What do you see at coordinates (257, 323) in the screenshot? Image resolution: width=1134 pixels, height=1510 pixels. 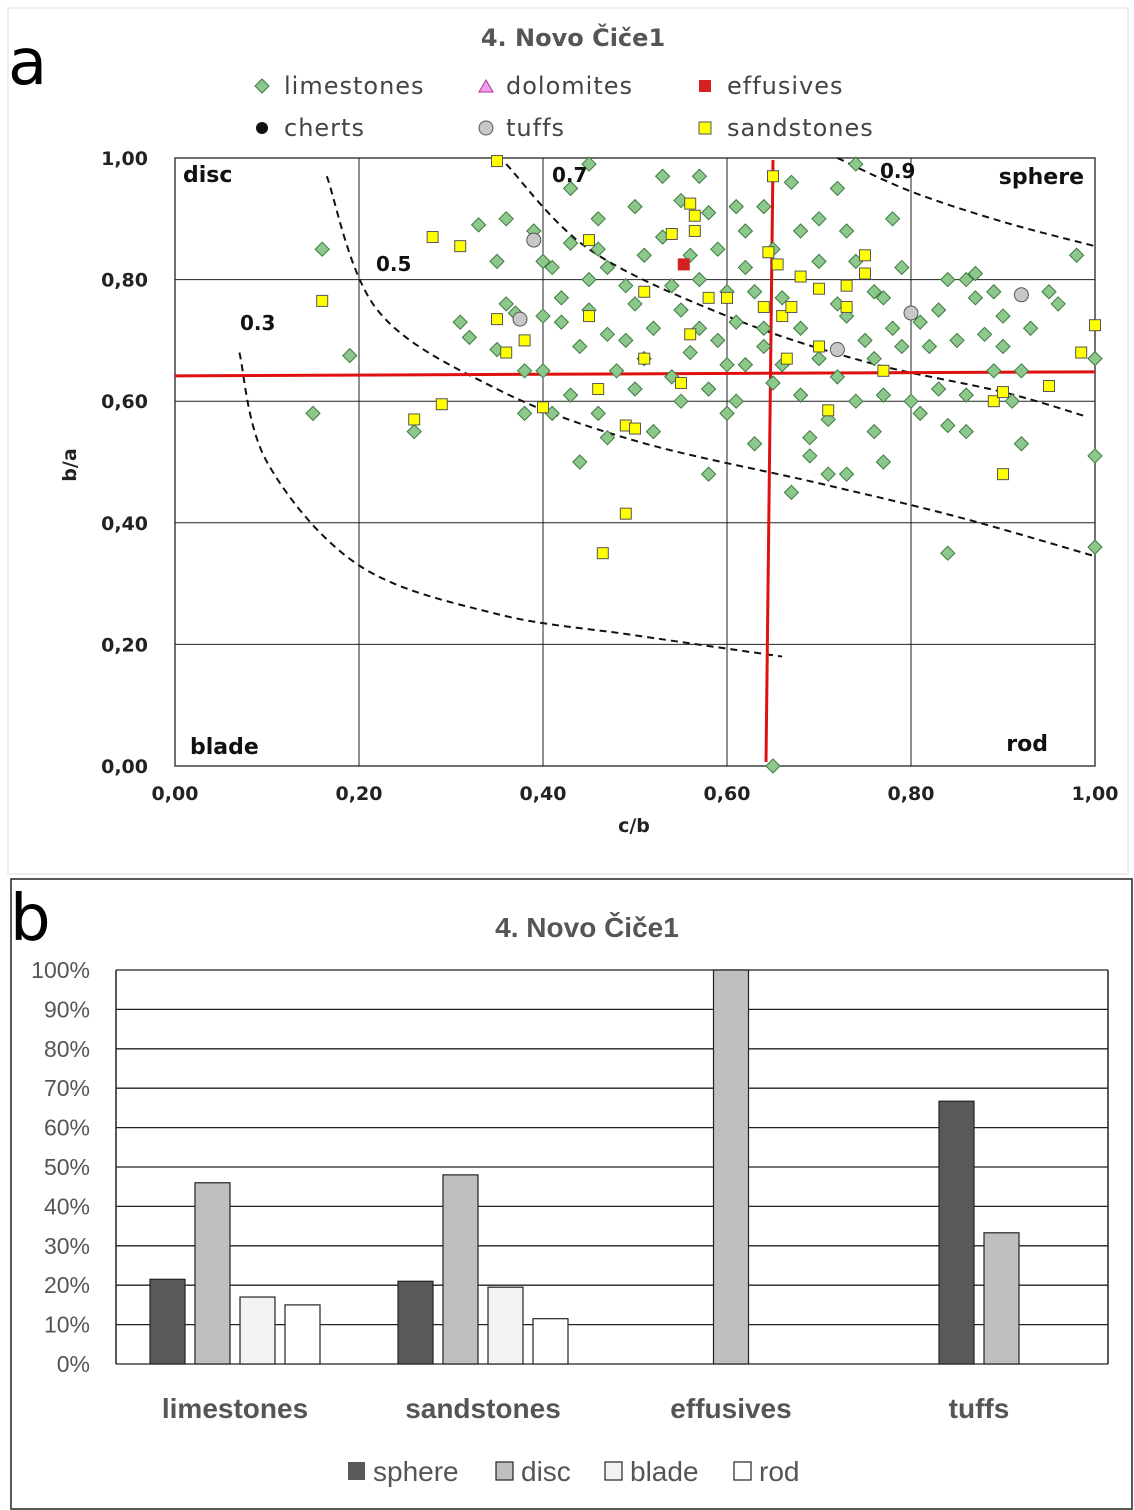 I see `curve-label-0.3: 0.3` at bounding box center [257, 323].